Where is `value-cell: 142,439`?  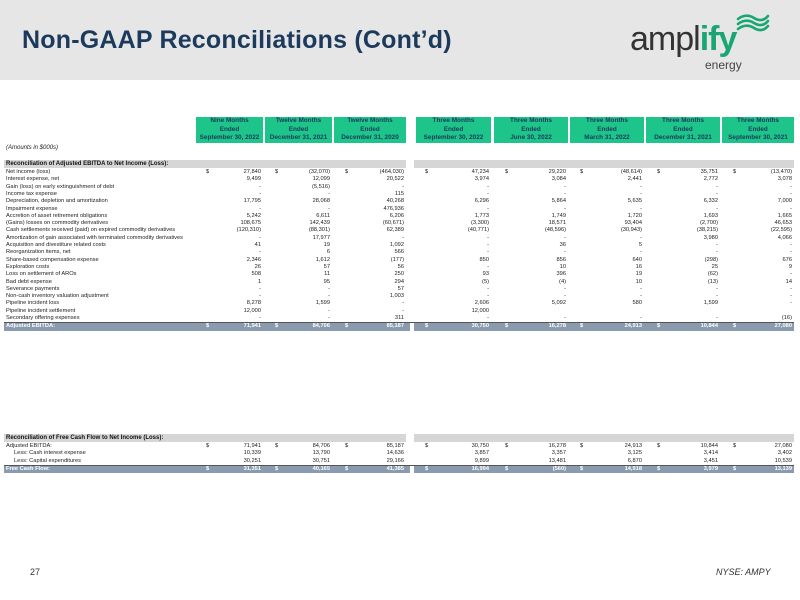
value-cell: 142,439 is located at coordinates (319, 223).